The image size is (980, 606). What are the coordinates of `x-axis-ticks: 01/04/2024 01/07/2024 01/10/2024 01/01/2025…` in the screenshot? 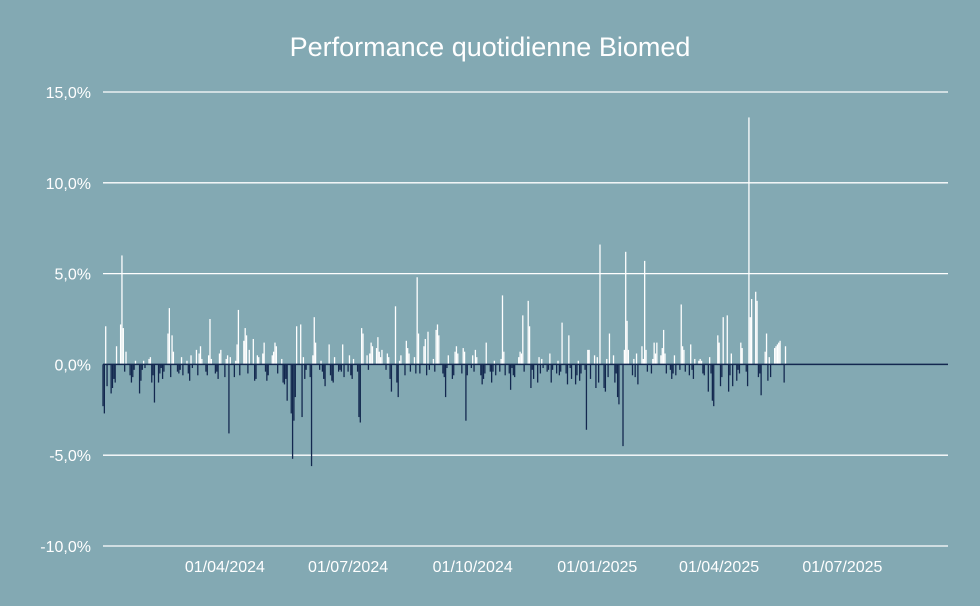 It's located at (534, 567).